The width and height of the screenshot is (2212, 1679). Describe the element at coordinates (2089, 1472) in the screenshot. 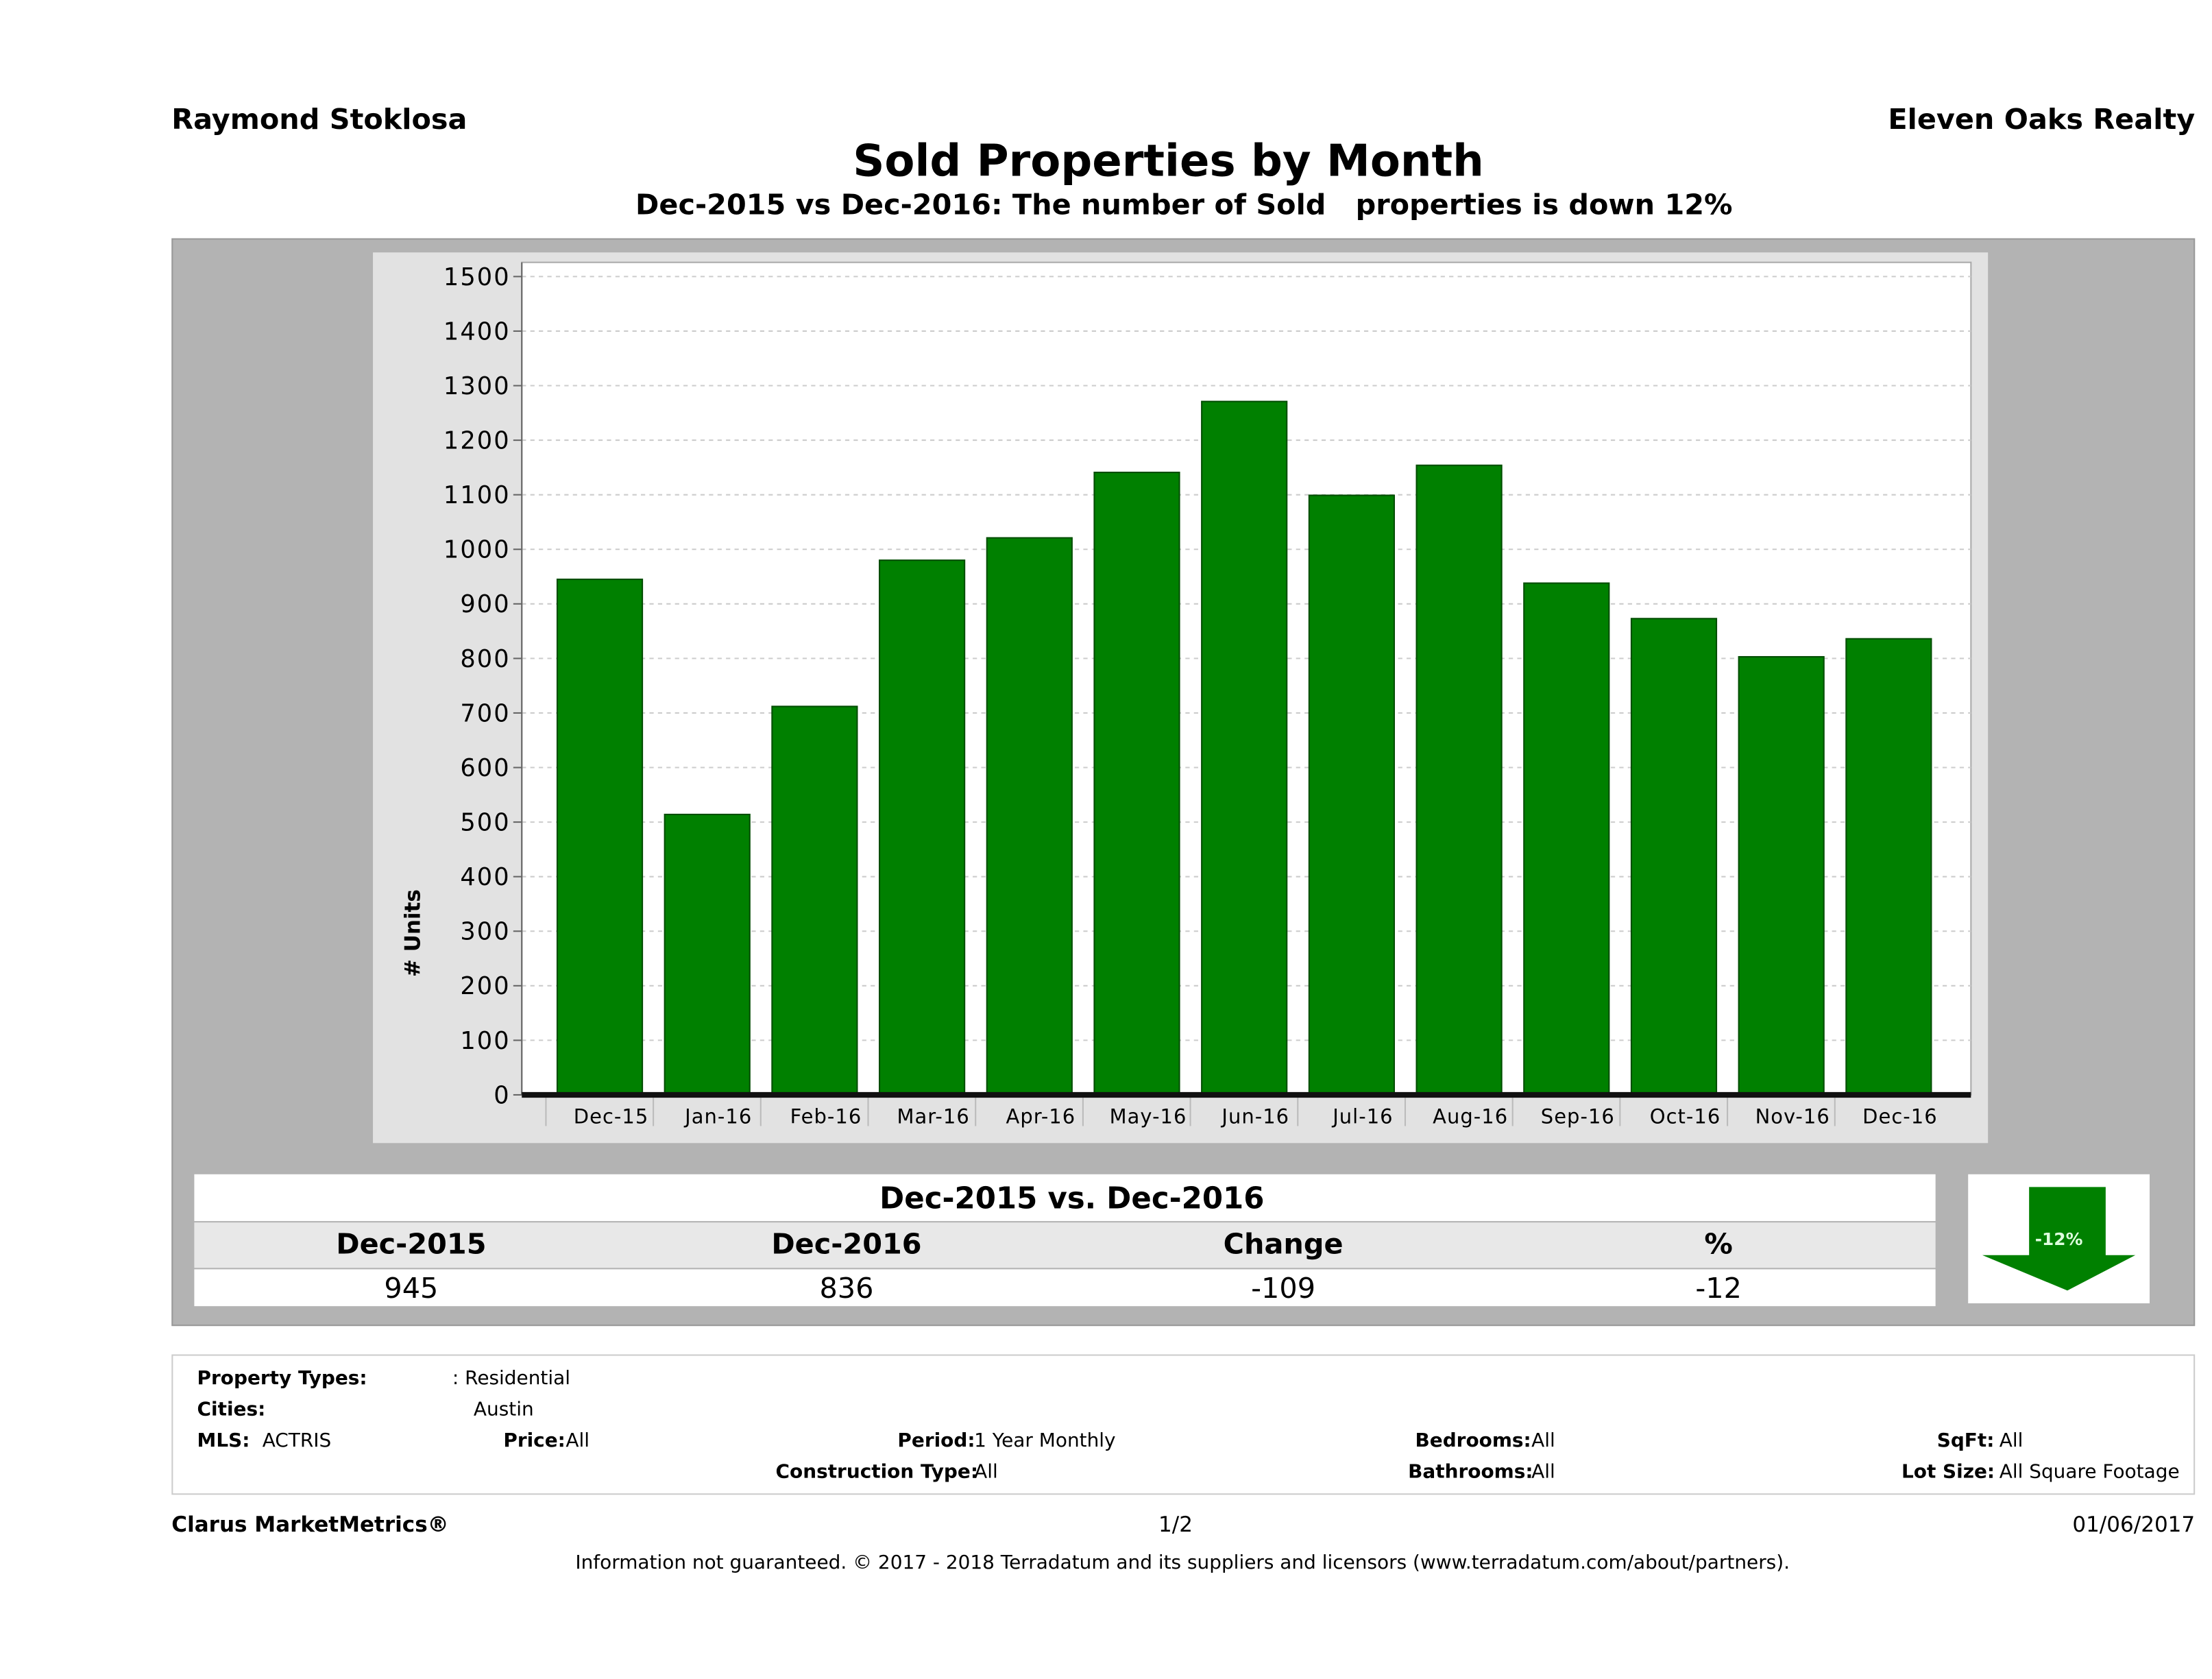

I see `lot-size-value: All Square Footage` at that location.